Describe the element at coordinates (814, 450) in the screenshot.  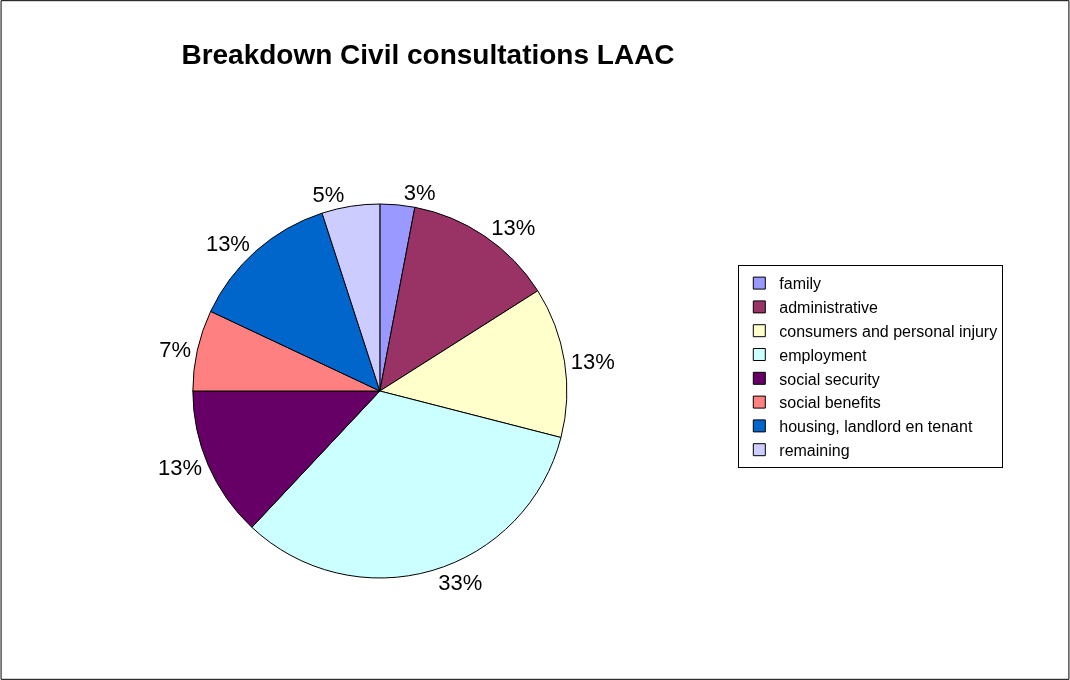
I see `legend-label: remaining` at that location.